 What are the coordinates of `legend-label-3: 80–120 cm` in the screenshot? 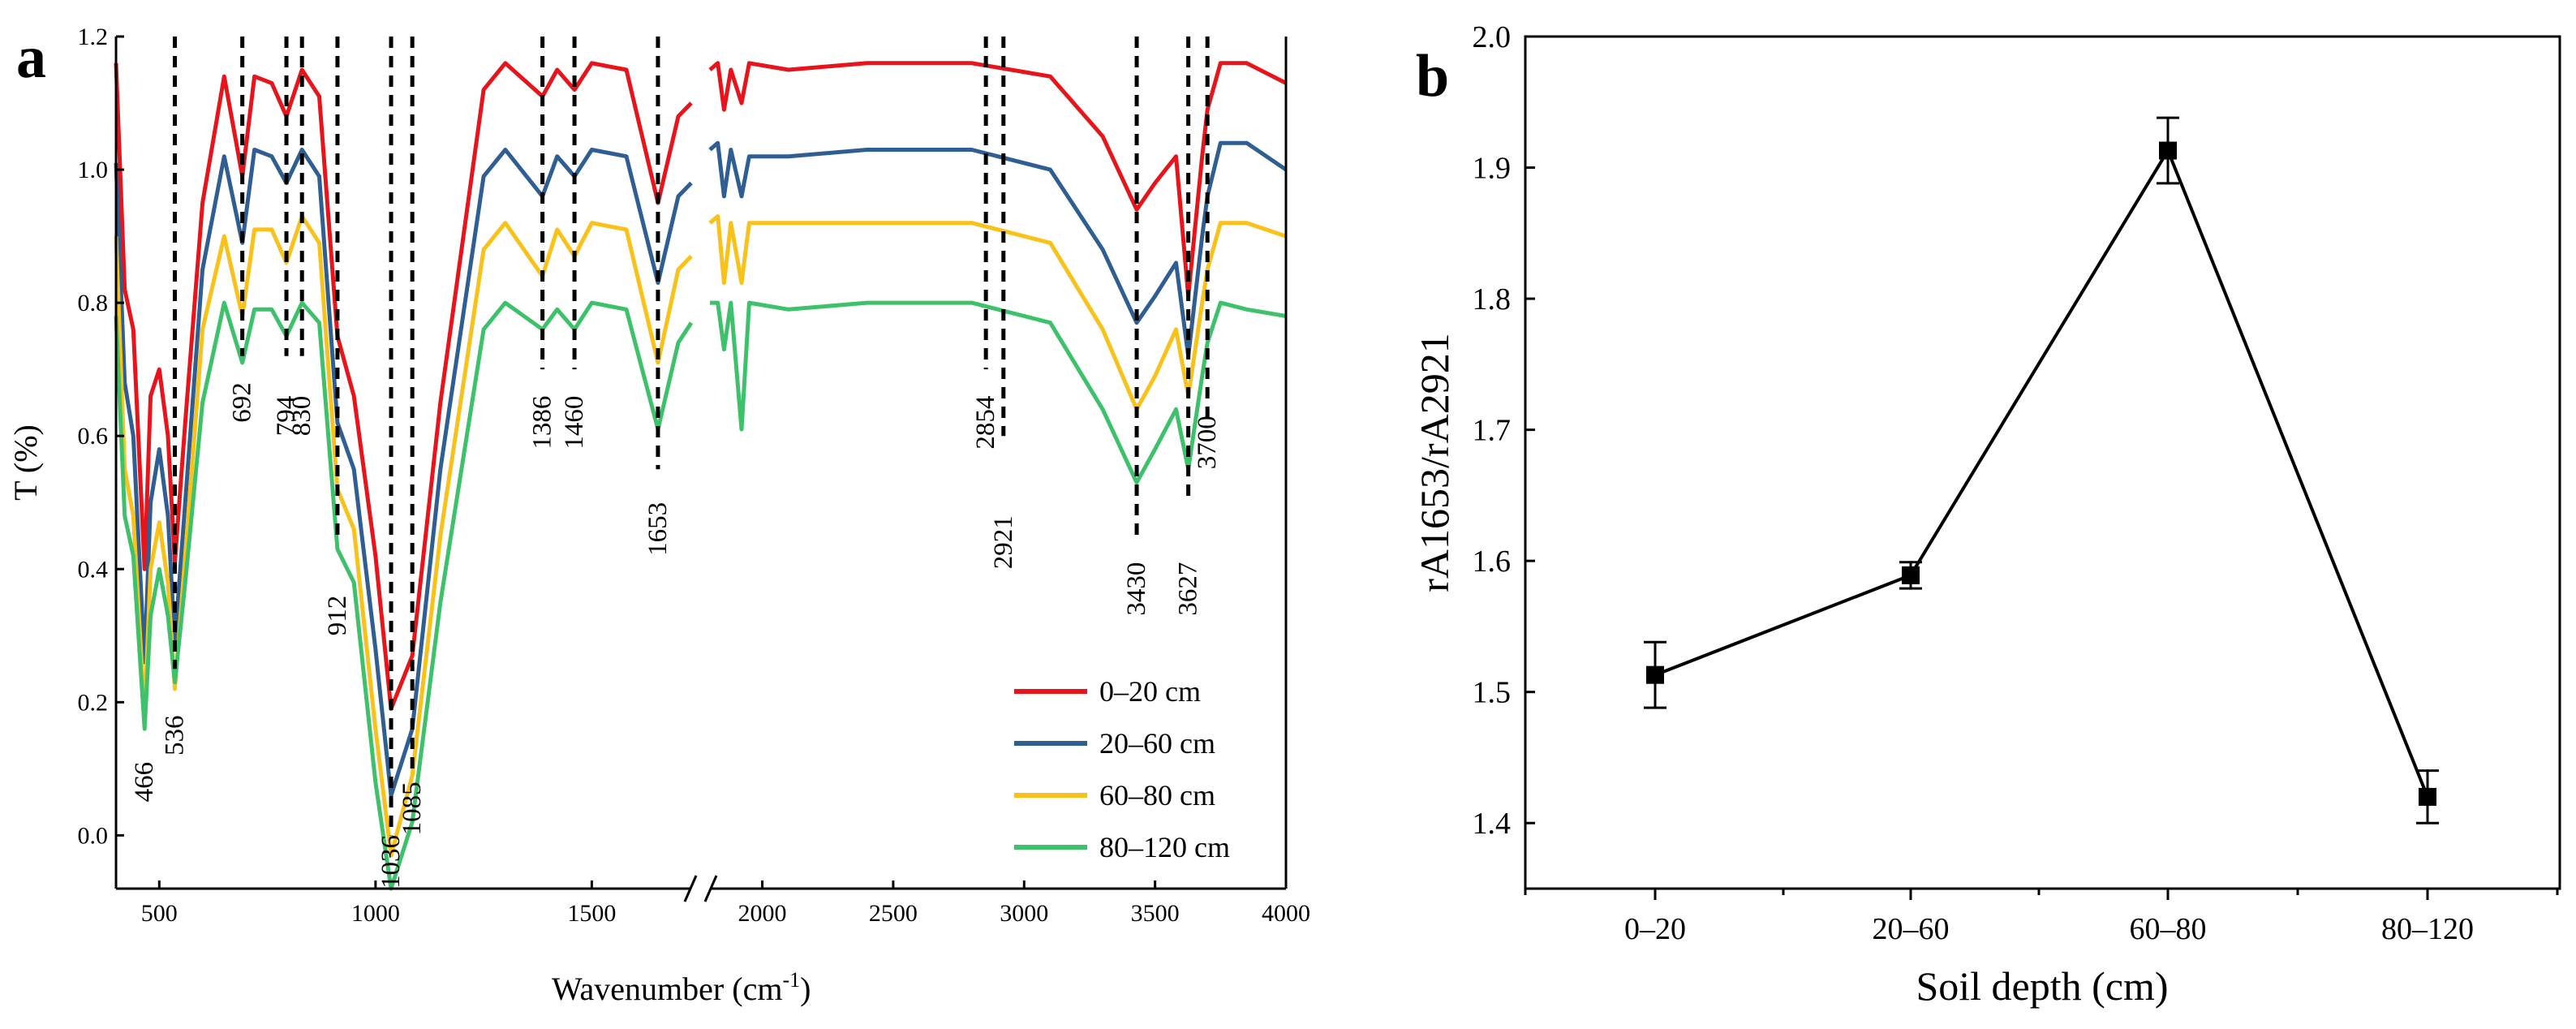 It's located at (1164, 847).